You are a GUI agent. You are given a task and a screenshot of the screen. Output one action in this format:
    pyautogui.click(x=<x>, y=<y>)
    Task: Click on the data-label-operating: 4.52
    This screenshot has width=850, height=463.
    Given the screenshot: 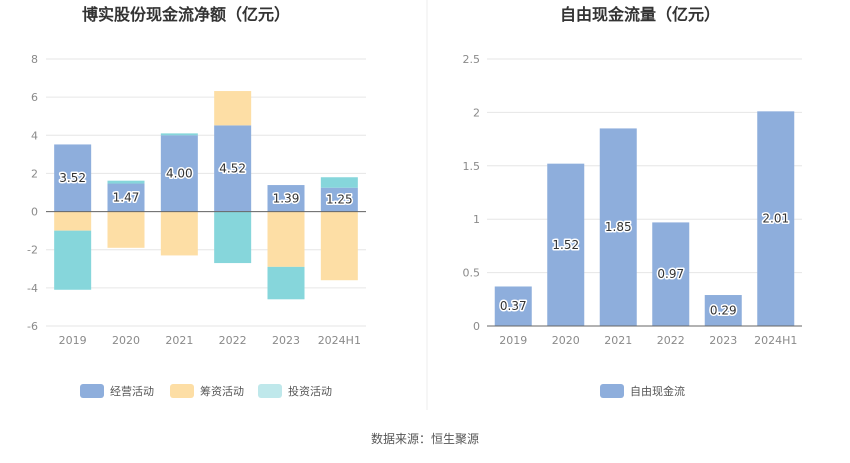 What is the action you would take?
    pyautogui.click(x=232, y=168)
    